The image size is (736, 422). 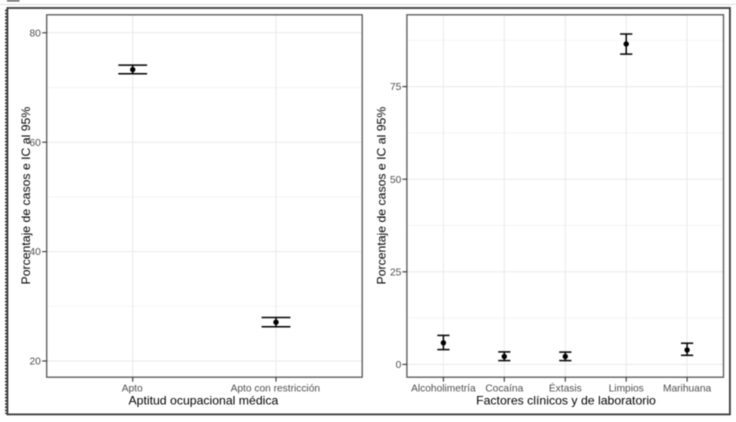 What do you see at coordinates (396, 272) in the screenshot?
I see `svg-text: 25` at bounding box center [396, 272].